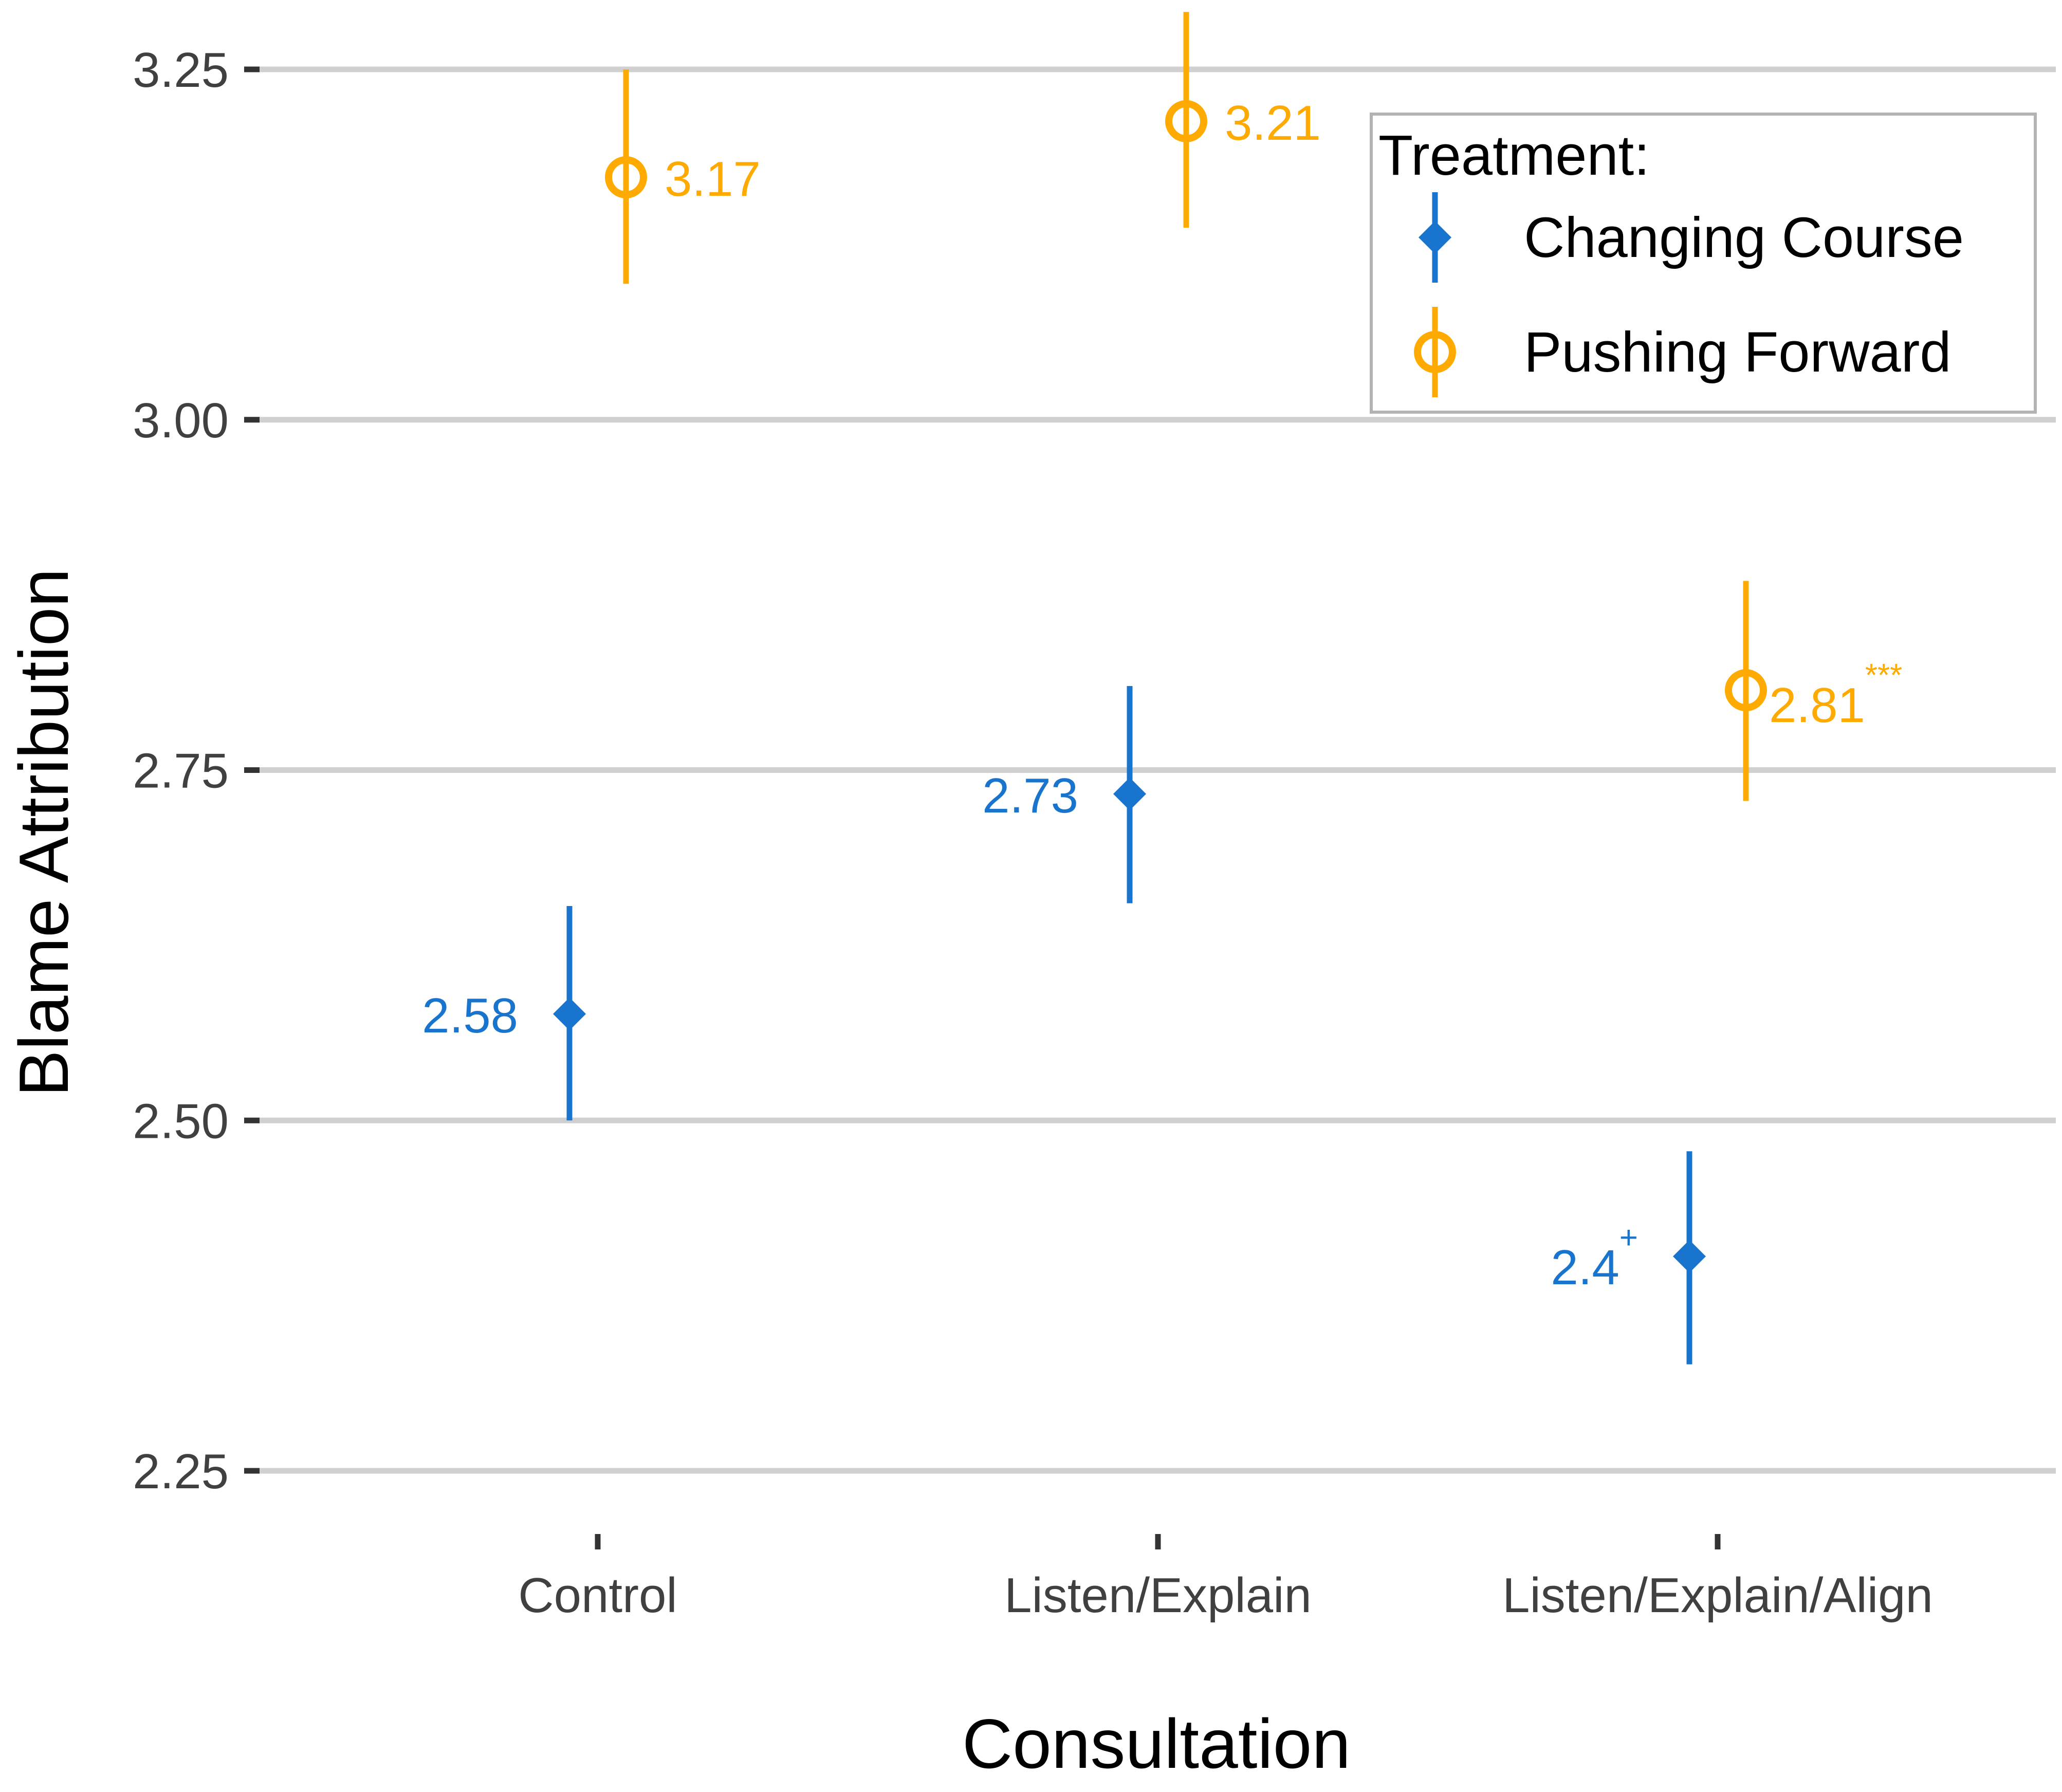 The height and width of the screenshot is (1792, 2062). Describe the element at coordinates (597, 1596) in the screenshot. I see `x-tick-label: Control` at that location.